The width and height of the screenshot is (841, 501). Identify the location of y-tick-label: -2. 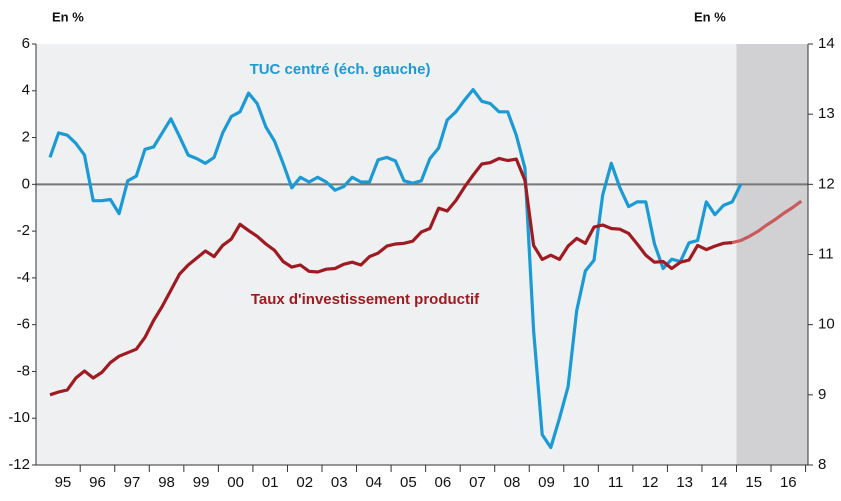
(23, 230).